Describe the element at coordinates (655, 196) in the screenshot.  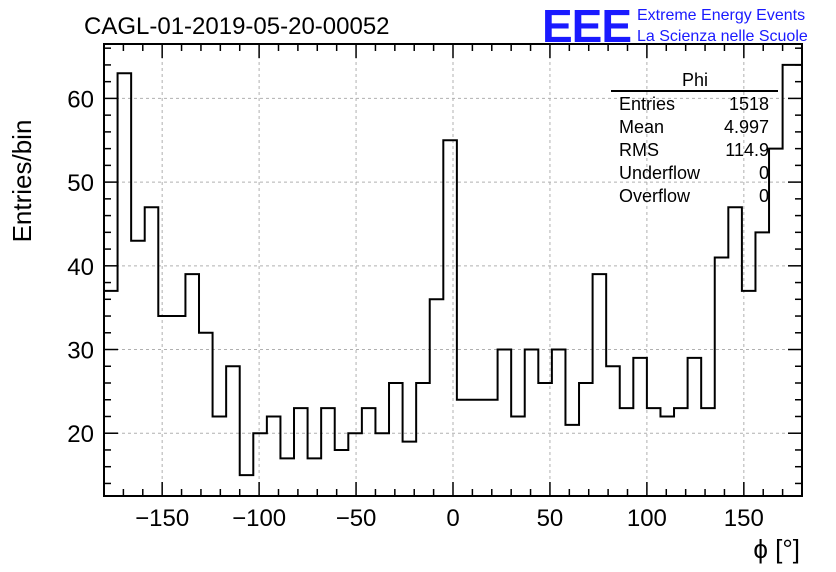
I see `stats-row-label: Overflow` at that location.